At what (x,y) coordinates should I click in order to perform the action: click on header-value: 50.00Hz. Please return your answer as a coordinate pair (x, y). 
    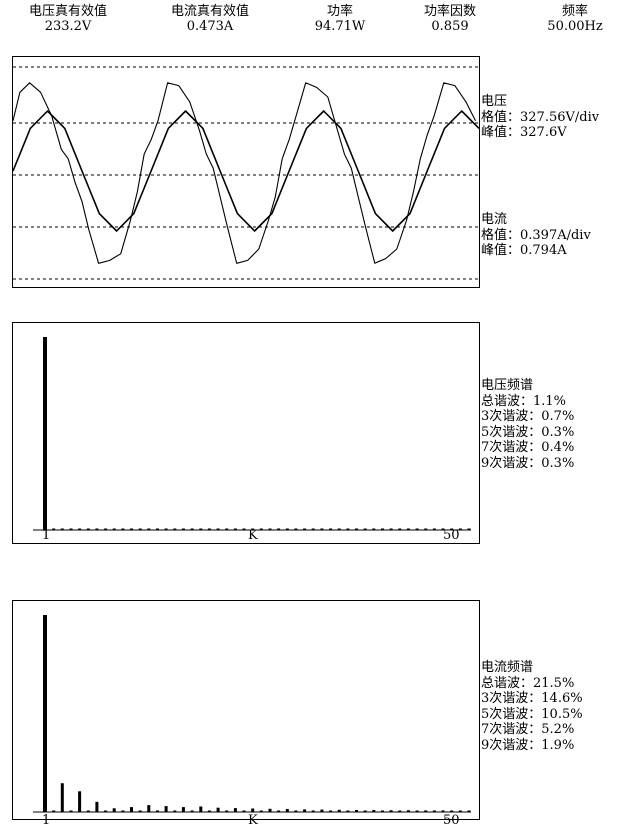
    Looking at the image, I should click on (575, 26).